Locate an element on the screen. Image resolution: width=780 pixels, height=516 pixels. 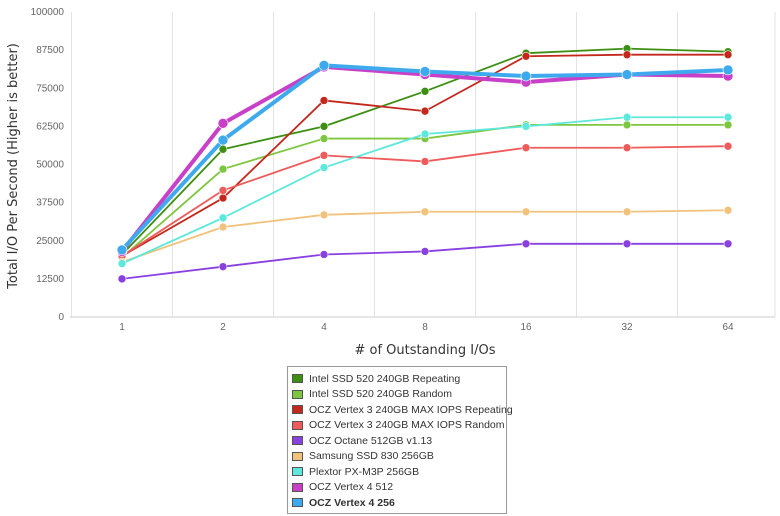
x-tick-label: 32 is located at coordinates (627, 327).